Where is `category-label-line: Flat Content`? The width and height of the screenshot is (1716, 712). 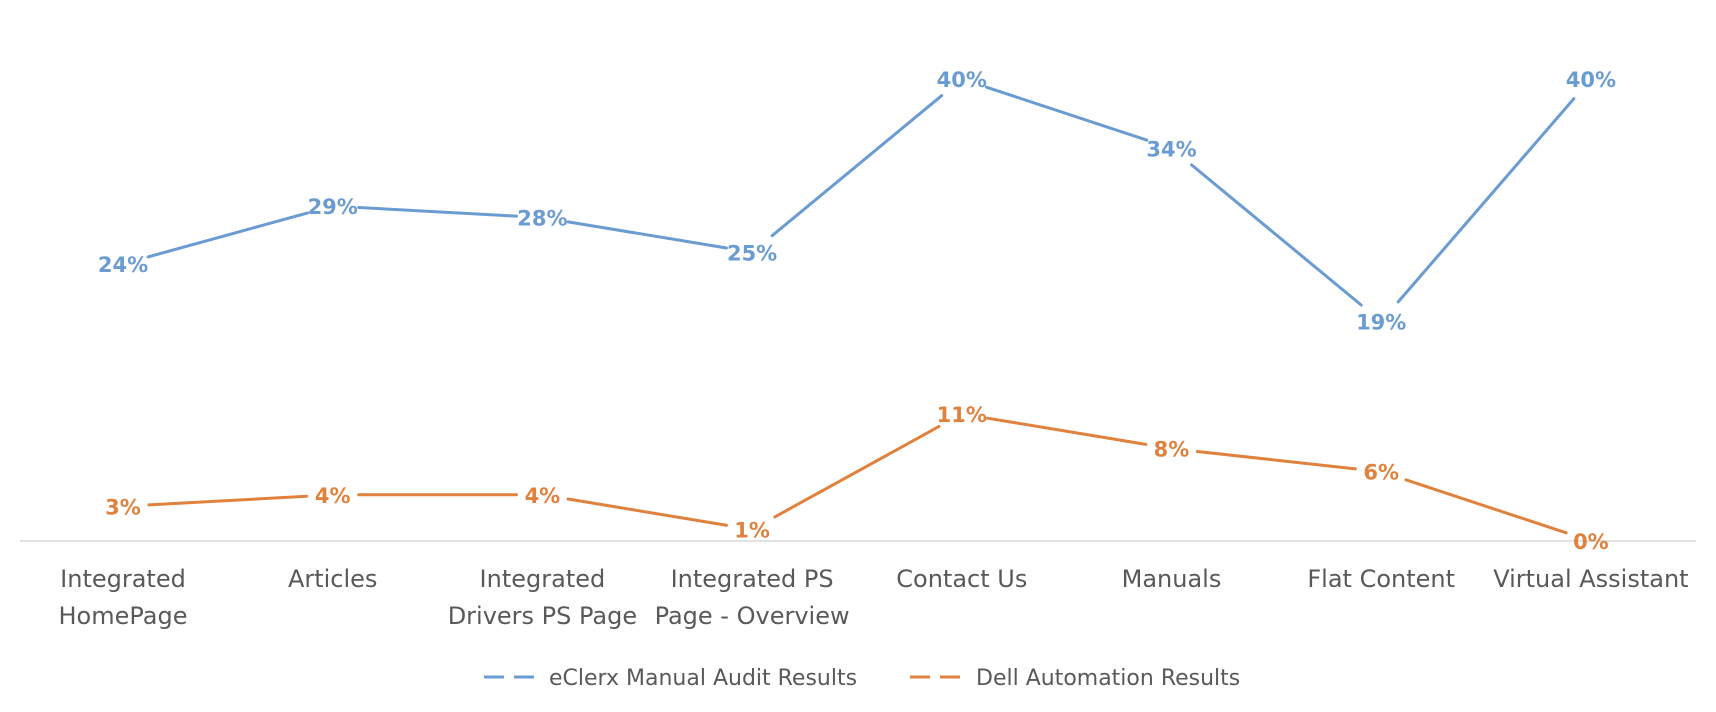 category-label-line: Flat Content is located at coordinates (1381, 579).